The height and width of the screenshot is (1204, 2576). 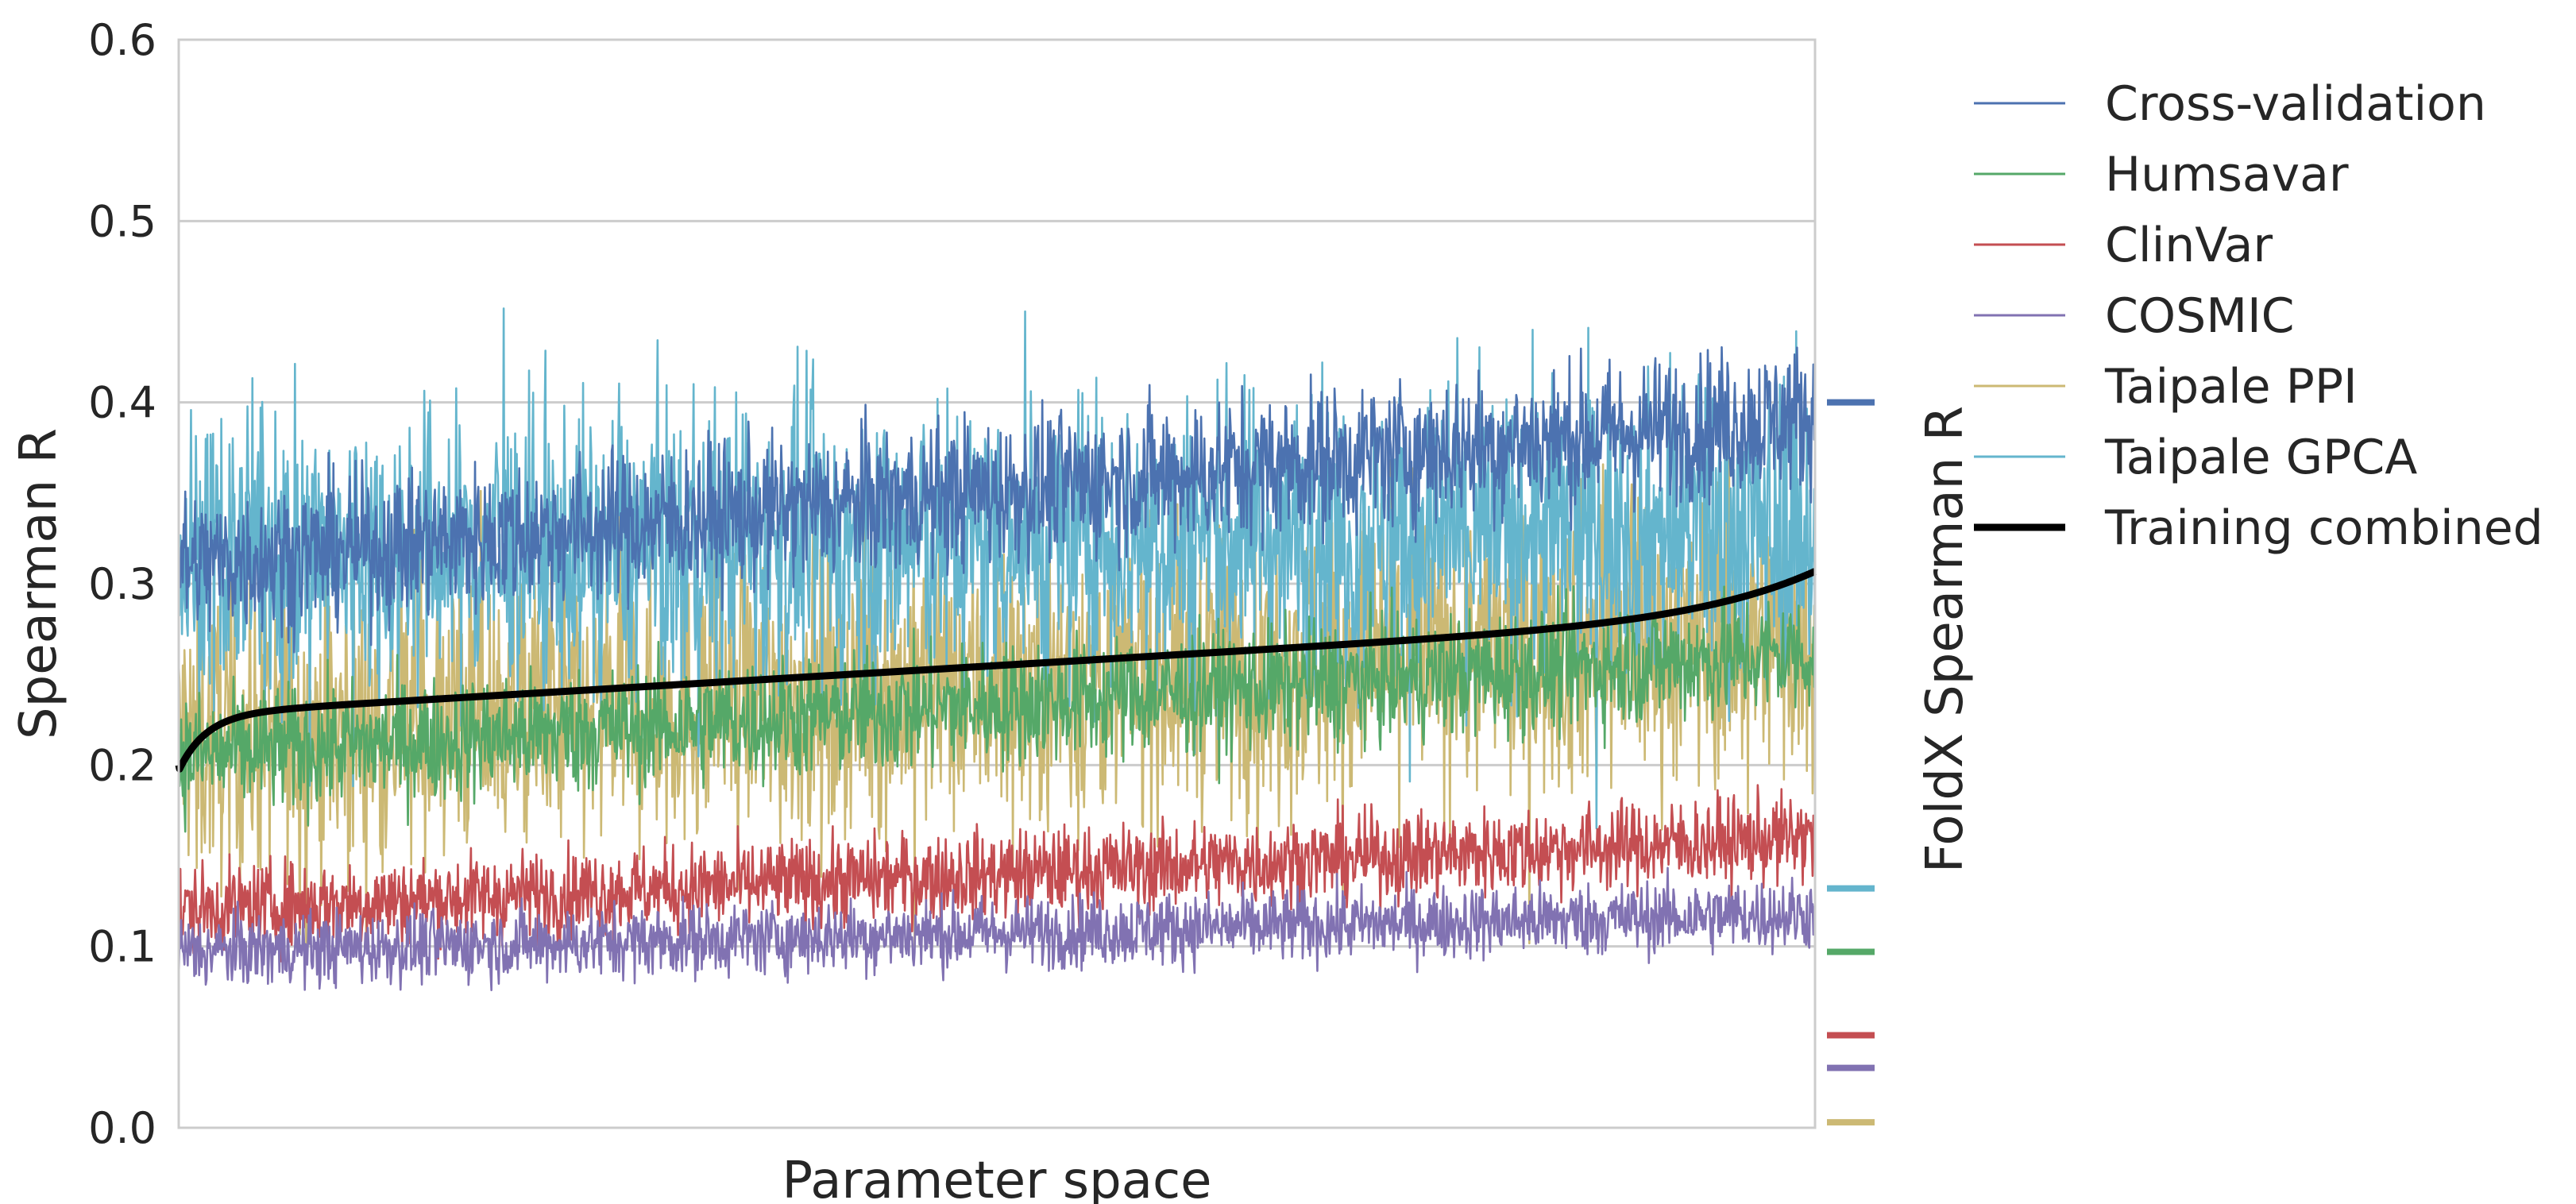 What do you see at coordinates (122, 947) in the screenshot?
I see `y-tick-label: 0.1` at bounding box center [122, 947].